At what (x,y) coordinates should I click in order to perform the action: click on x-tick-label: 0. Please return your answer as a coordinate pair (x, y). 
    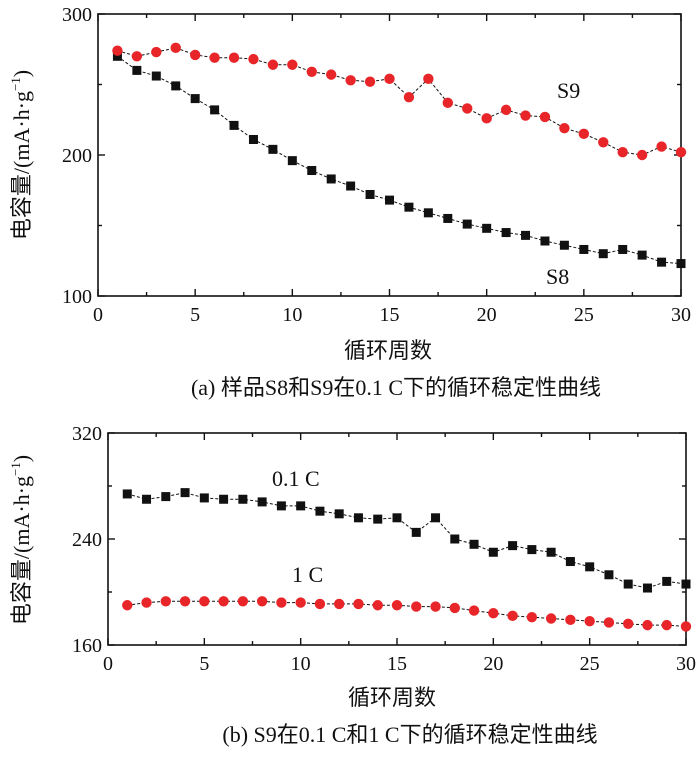
    Looking at the image, I should click on (108, 664).